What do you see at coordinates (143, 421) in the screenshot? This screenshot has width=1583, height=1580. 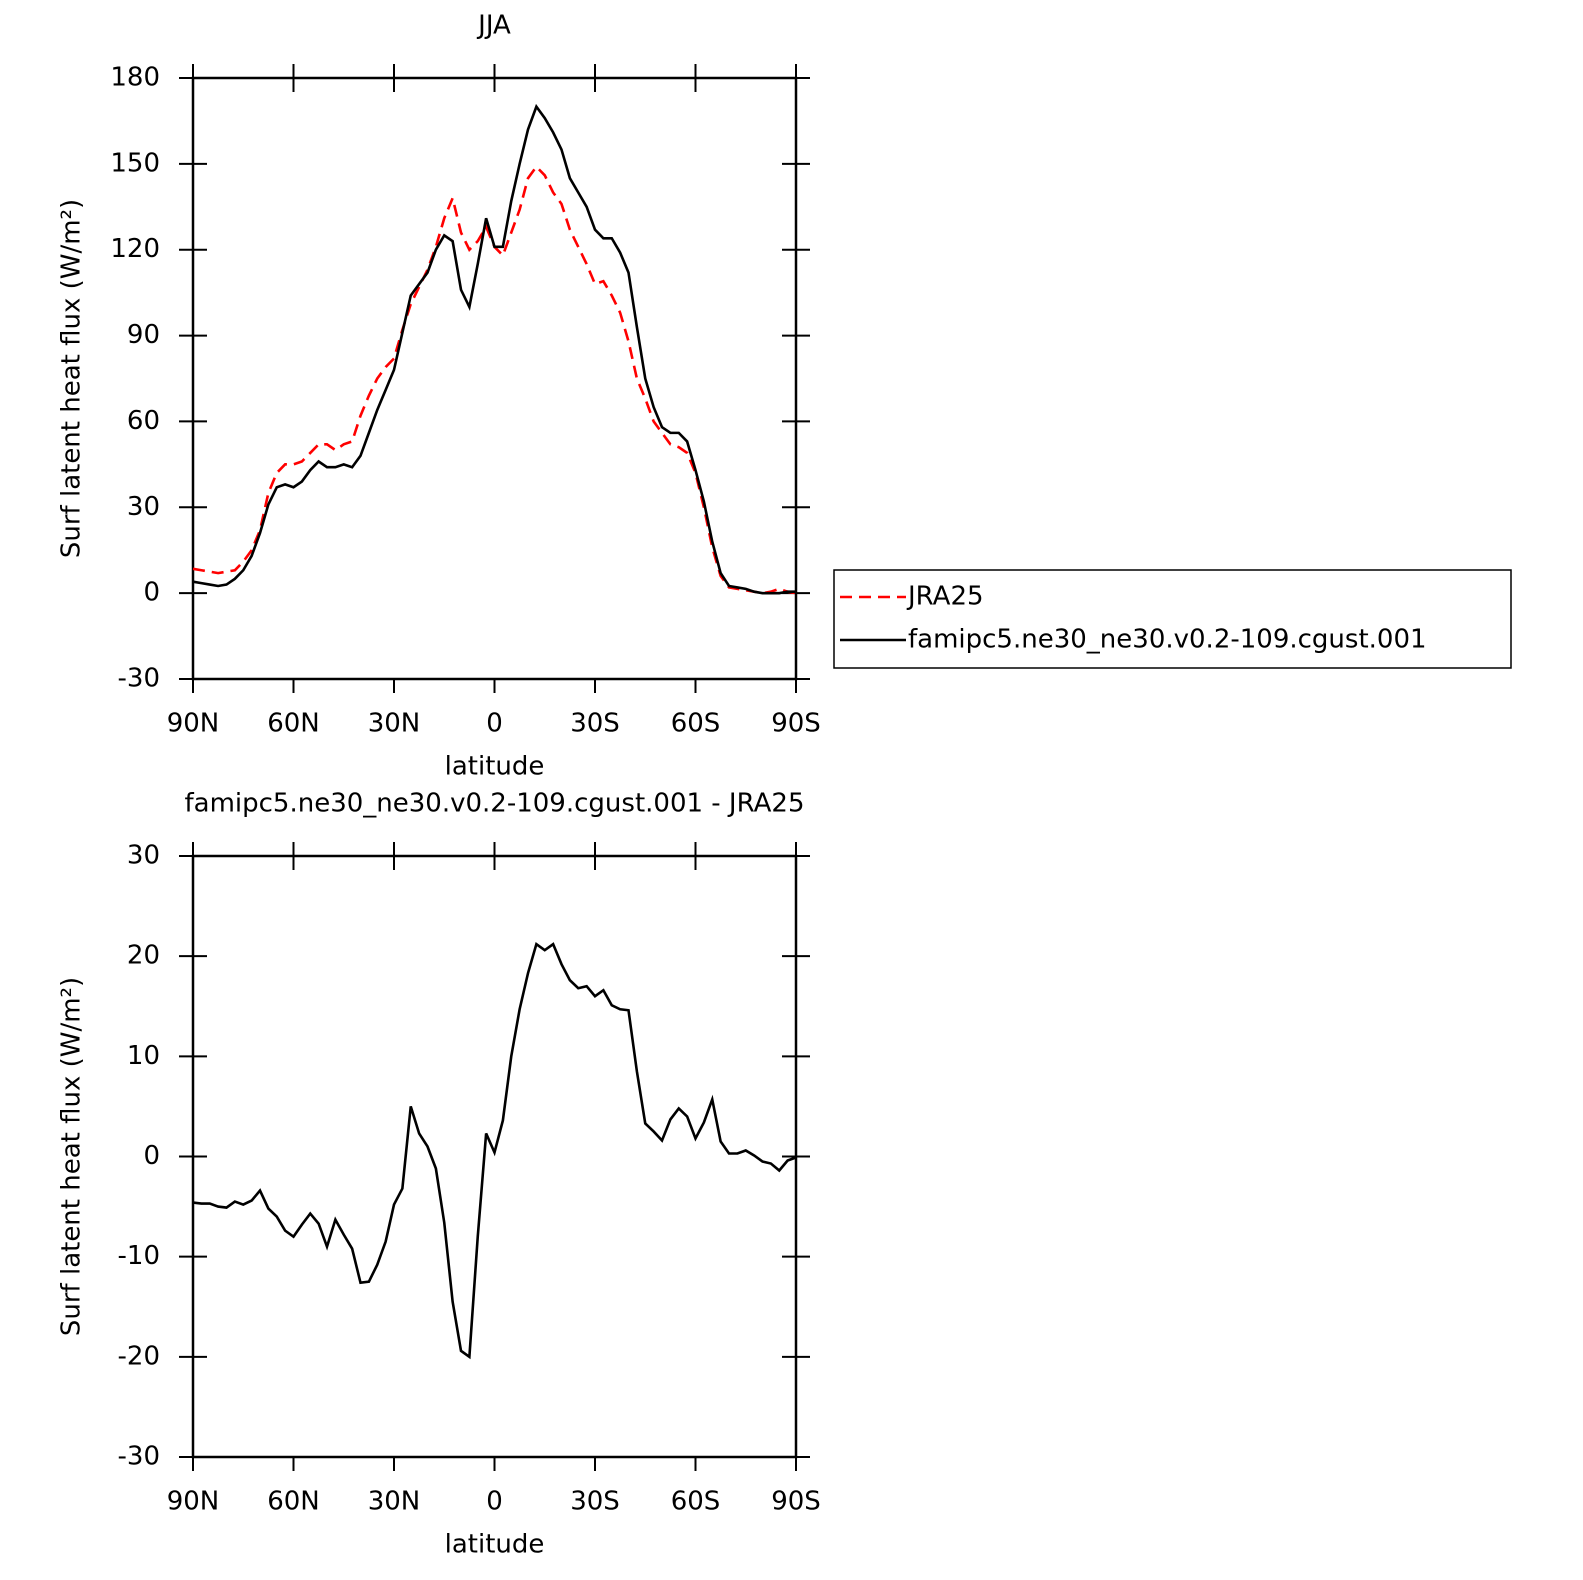 I see `y-tick-label: 60` at bounding box center [143, 421].